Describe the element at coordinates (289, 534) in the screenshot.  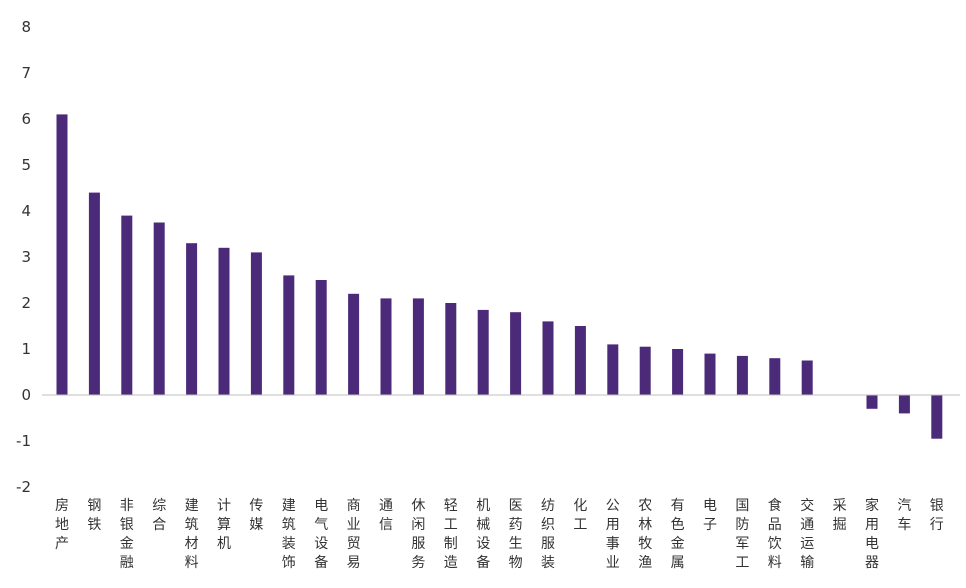
I see `x-tick-label: 建筑装饰` at that location.